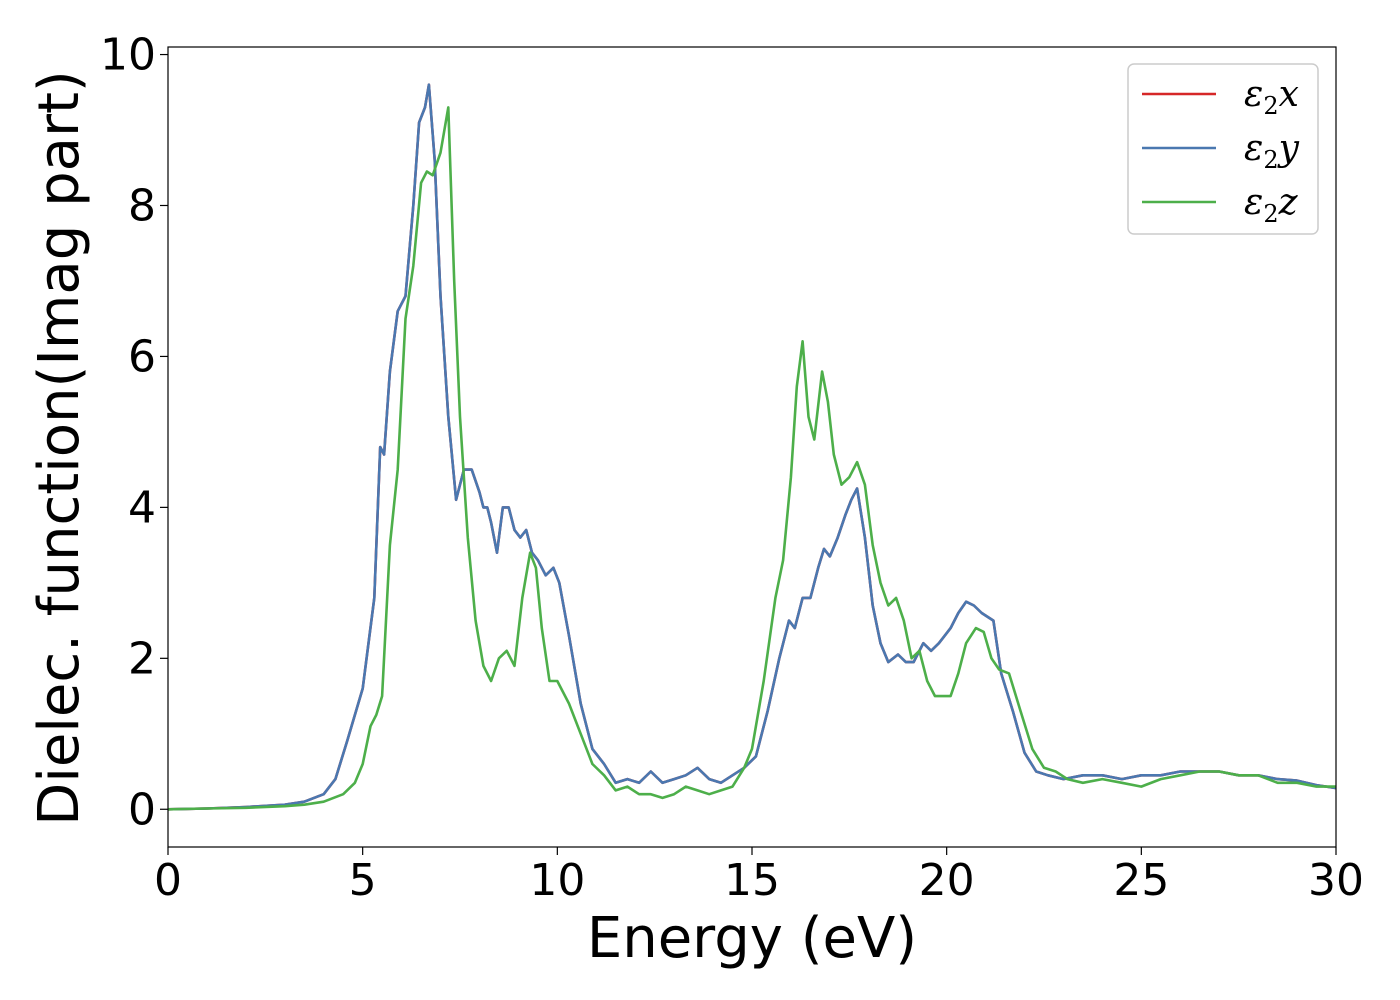 This screenshot has height=1000, width=1400. What do you see at coordinates (947, 880) in the screenshot?
I see `x-tick-label: 20` at bounding box center [947, 880].